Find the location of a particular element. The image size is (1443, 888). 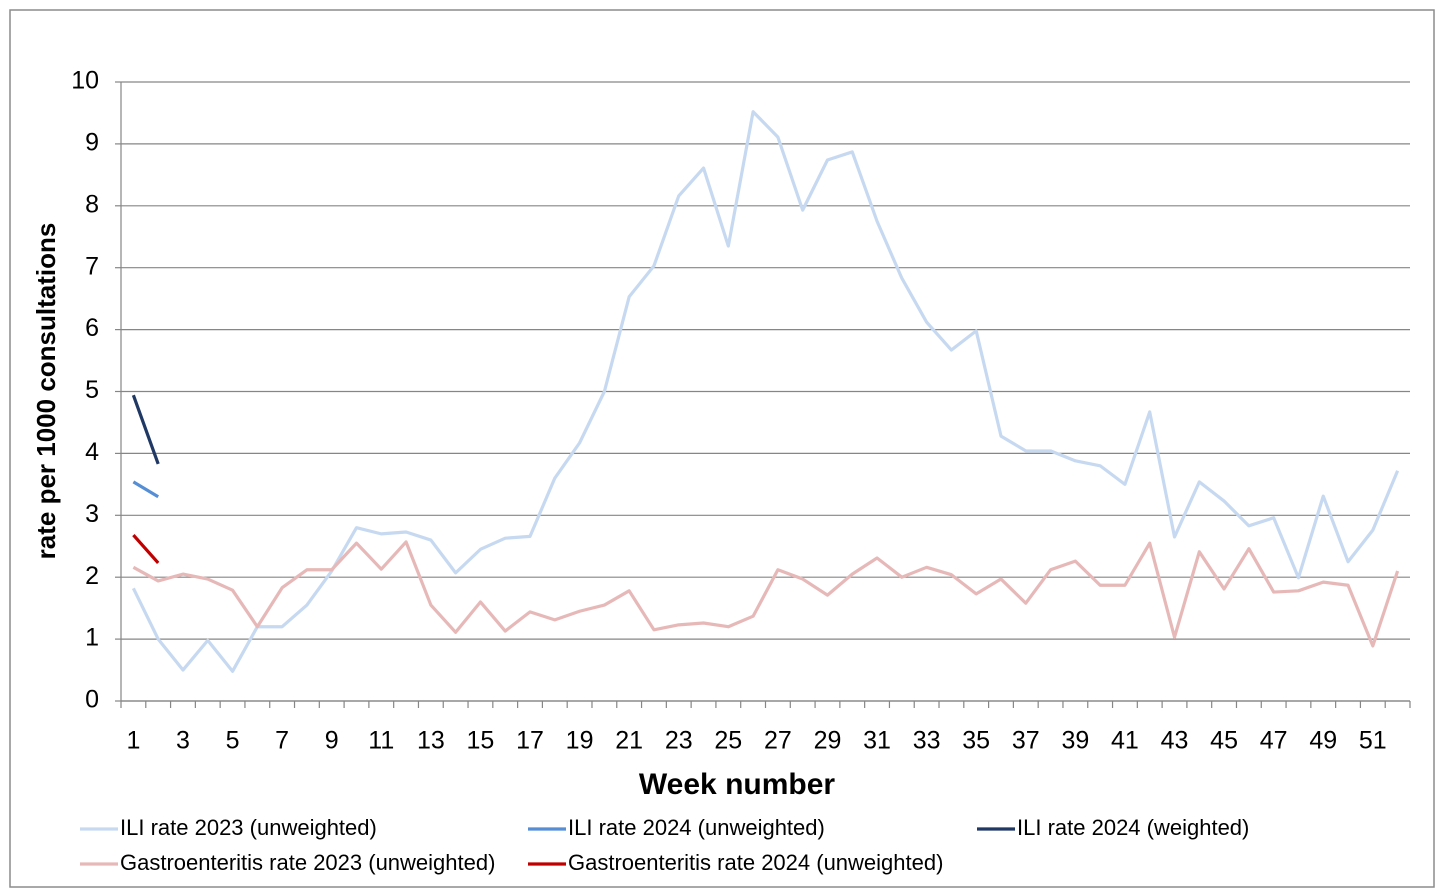

x-tick-label: 19 is located at coordinates (580, 741).